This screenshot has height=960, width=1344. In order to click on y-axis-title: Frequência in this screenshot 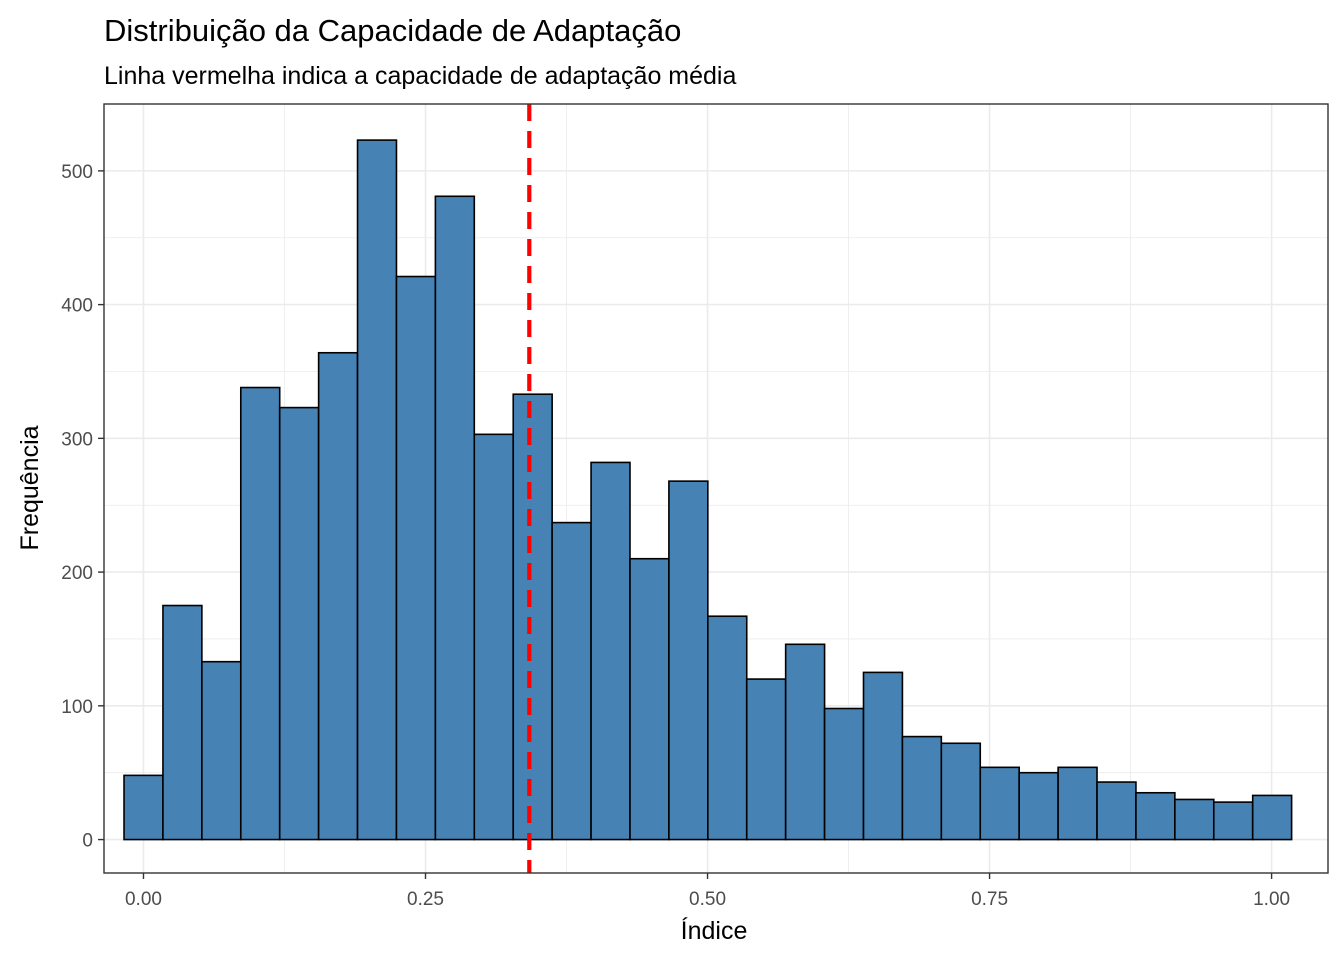, I will do `click(30, 487)`.